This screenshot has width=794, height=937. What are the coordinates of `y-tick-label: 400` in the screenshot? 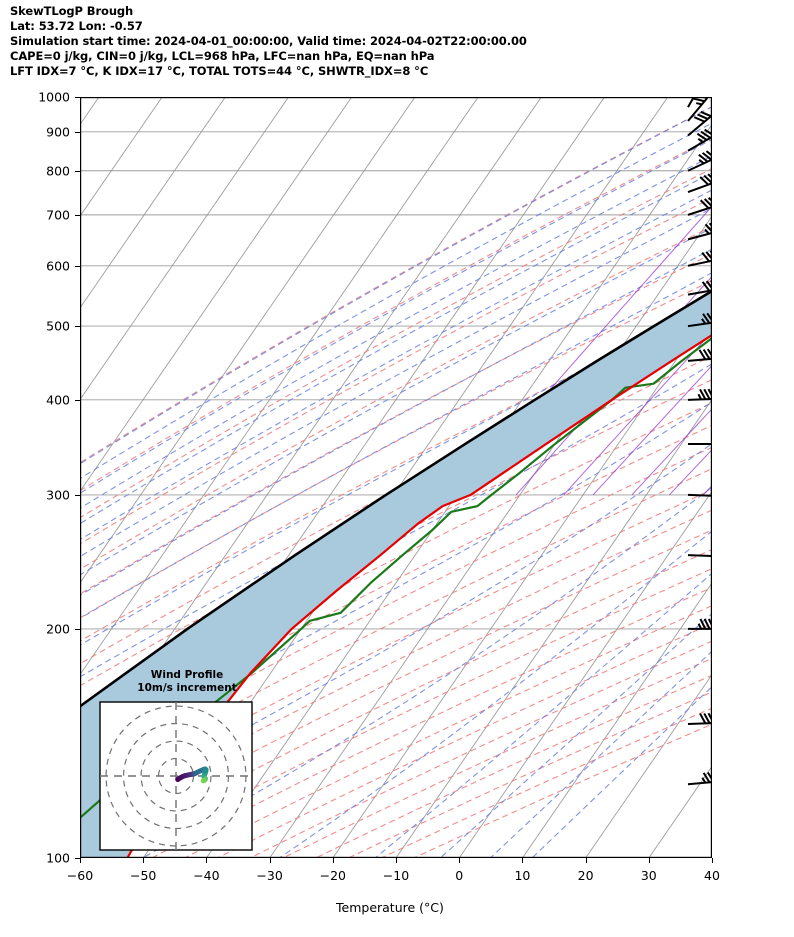 It's located at (58, 400).